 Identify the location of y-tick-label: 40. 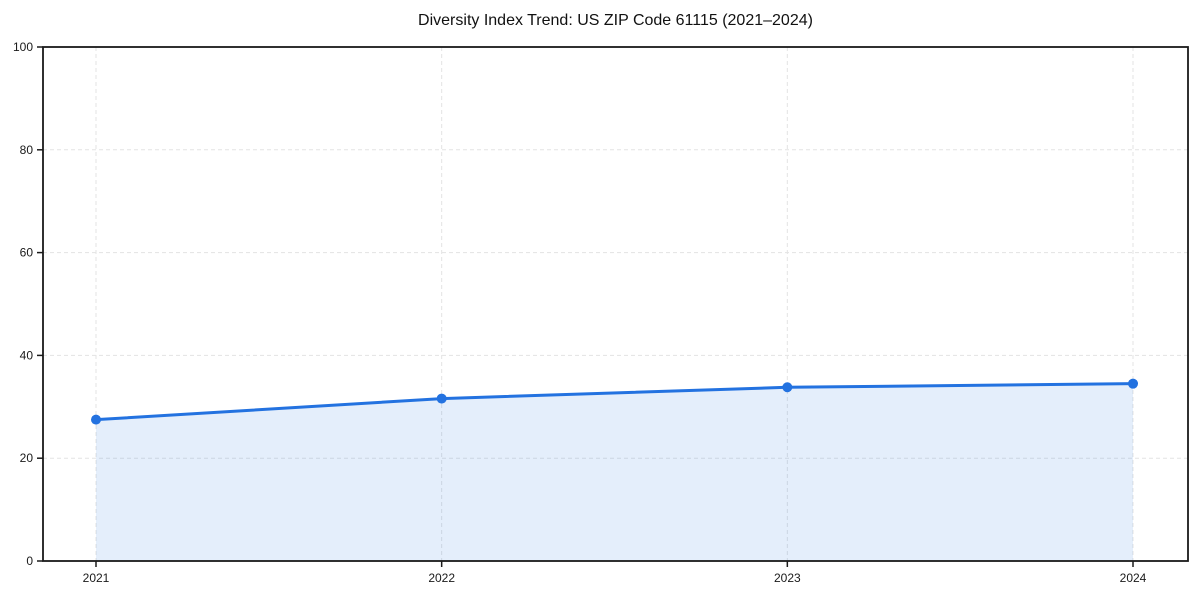
(27, 355).